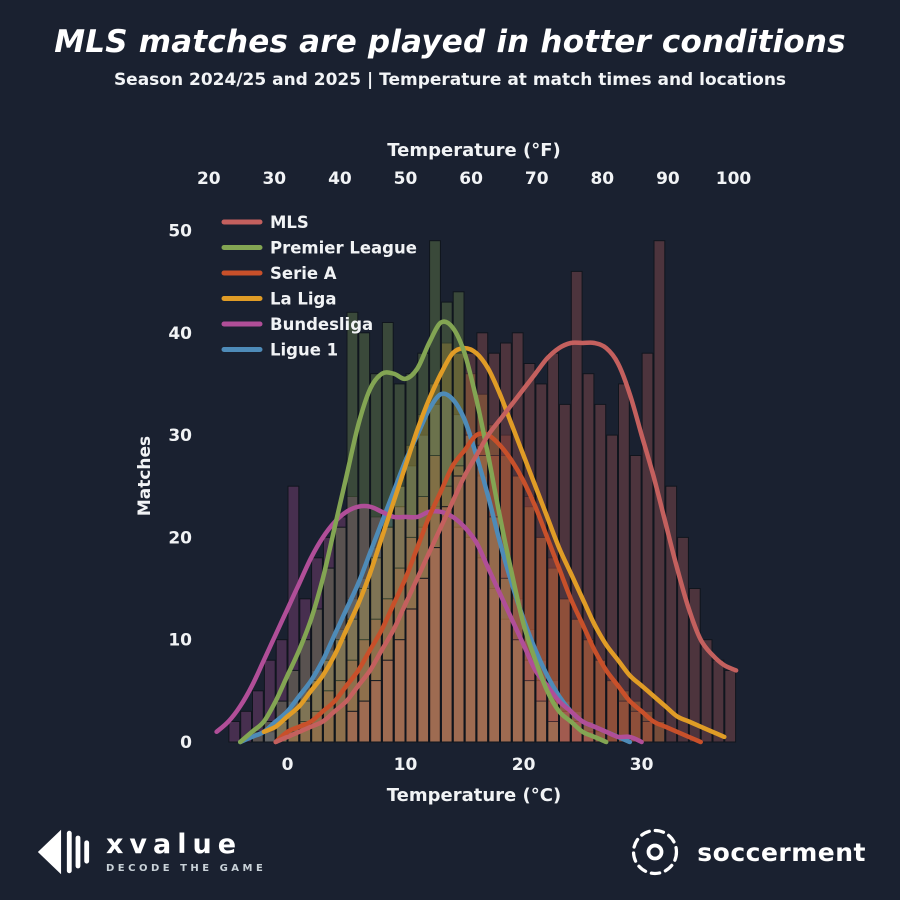 This screenshot has width=900, height=900. What do you see at coordinates (537, 179) in the screenshot?
I see `tick-f-70: 70` at bounding box center [537, 179].